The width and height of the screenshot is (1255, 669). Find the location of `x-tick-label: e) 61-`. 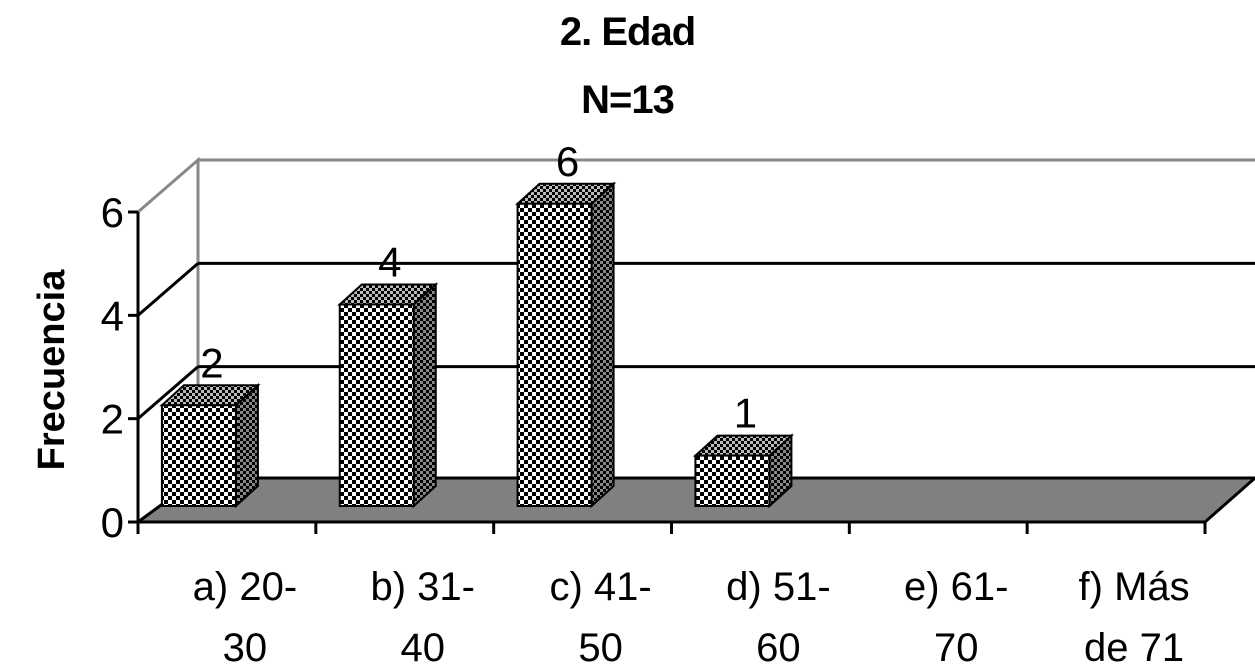

x-tick-label: e) 61- is located at coordinates (956, 587).